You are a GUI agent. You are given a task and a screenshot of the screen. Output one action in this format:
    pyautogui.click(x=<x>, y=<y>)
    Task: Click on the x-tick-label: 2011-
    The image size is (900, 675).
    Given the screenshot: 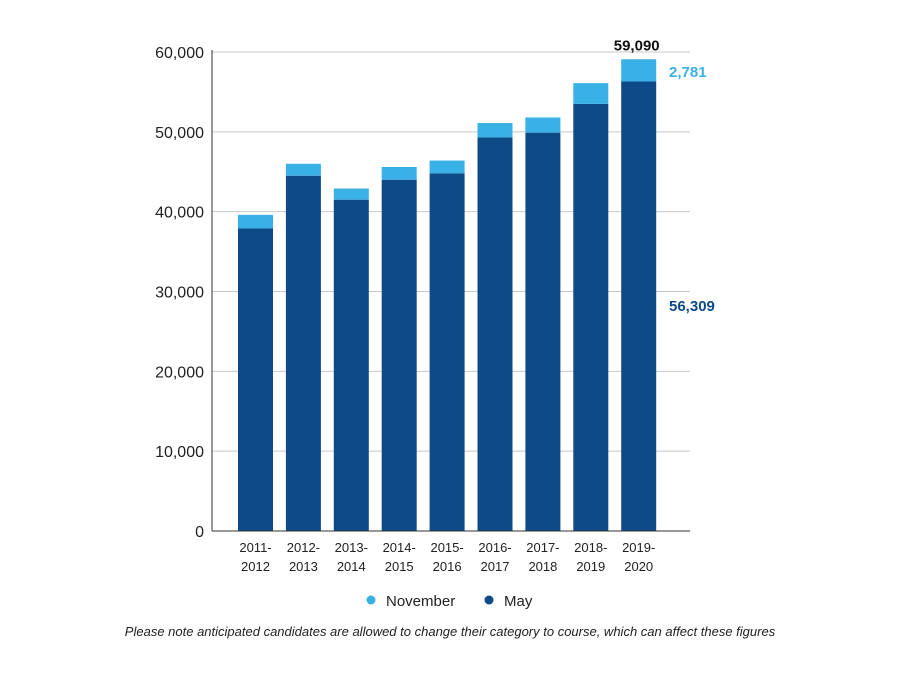 What is the action you would take?
    pyautogui.click(x=255, y=547)
    